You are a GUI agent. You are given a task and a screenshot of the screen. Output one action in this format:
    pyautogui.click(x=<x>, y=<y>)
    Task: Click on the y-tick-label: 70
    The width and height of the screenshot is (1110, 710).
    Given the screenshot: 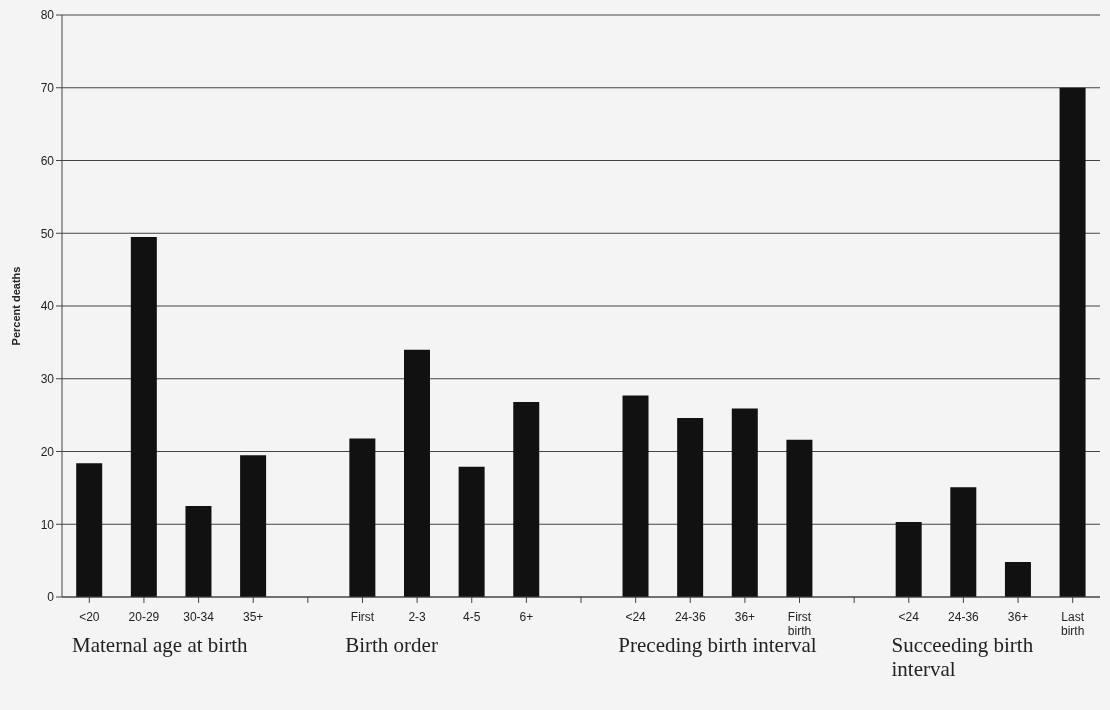 What is the action you would take?
    pyautogui.click(x=47, y=88)
    